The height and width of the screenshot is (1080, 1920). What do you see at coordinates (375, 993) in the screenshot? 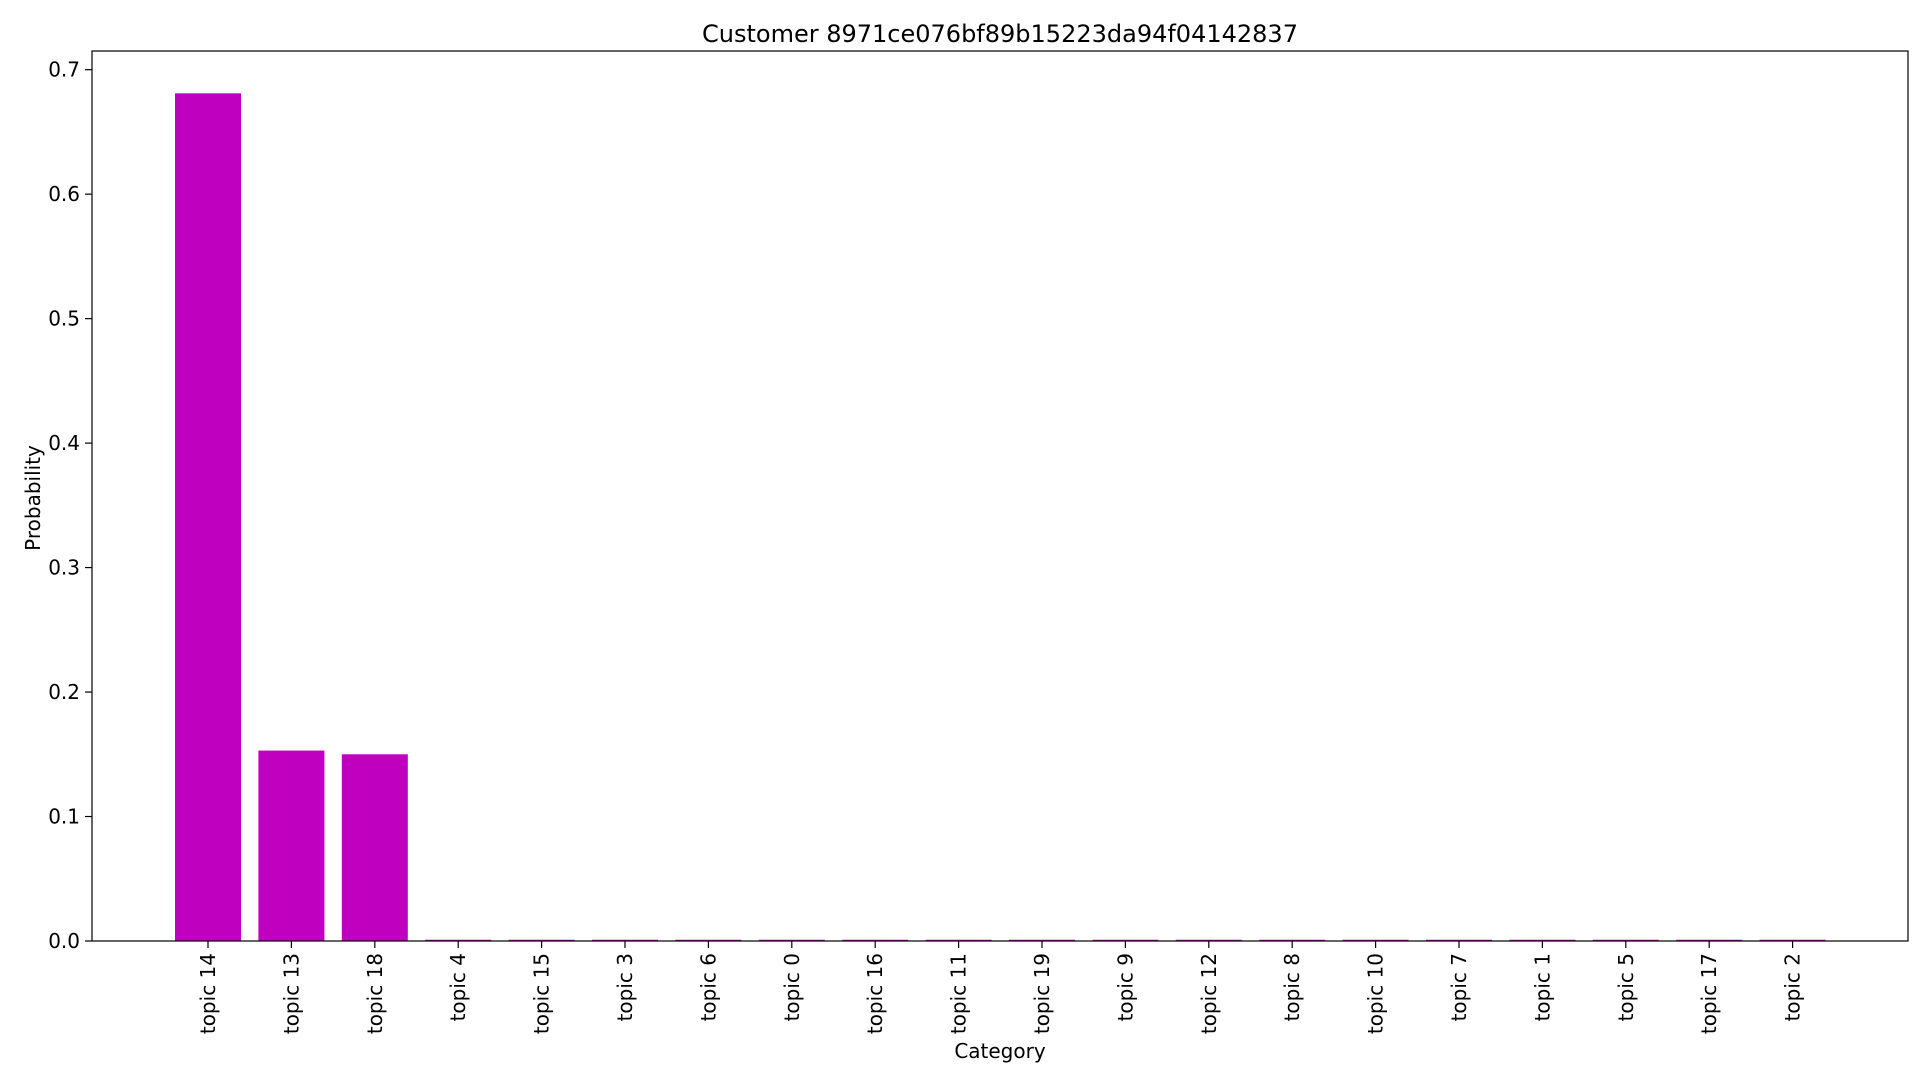
I see `x-tick-label: topic 18` at bounding box center [375, 993].